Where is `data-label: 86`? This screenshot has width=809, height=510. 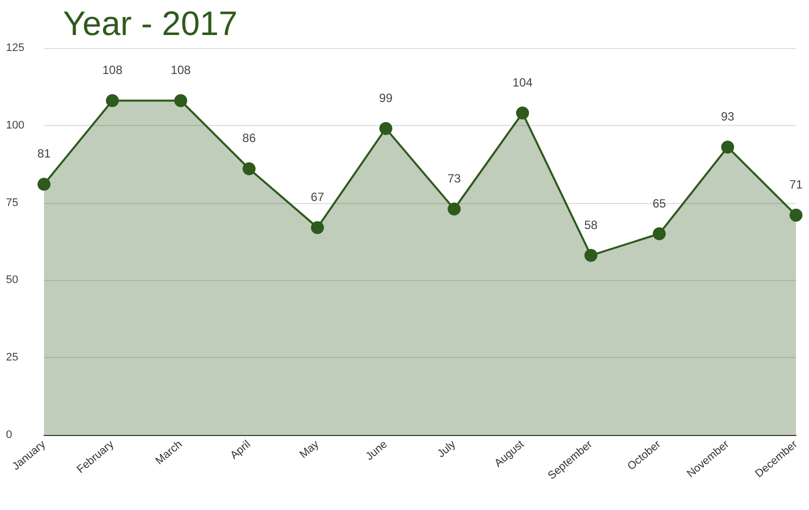
data-label: 86 is located at coordinates (249, 138).